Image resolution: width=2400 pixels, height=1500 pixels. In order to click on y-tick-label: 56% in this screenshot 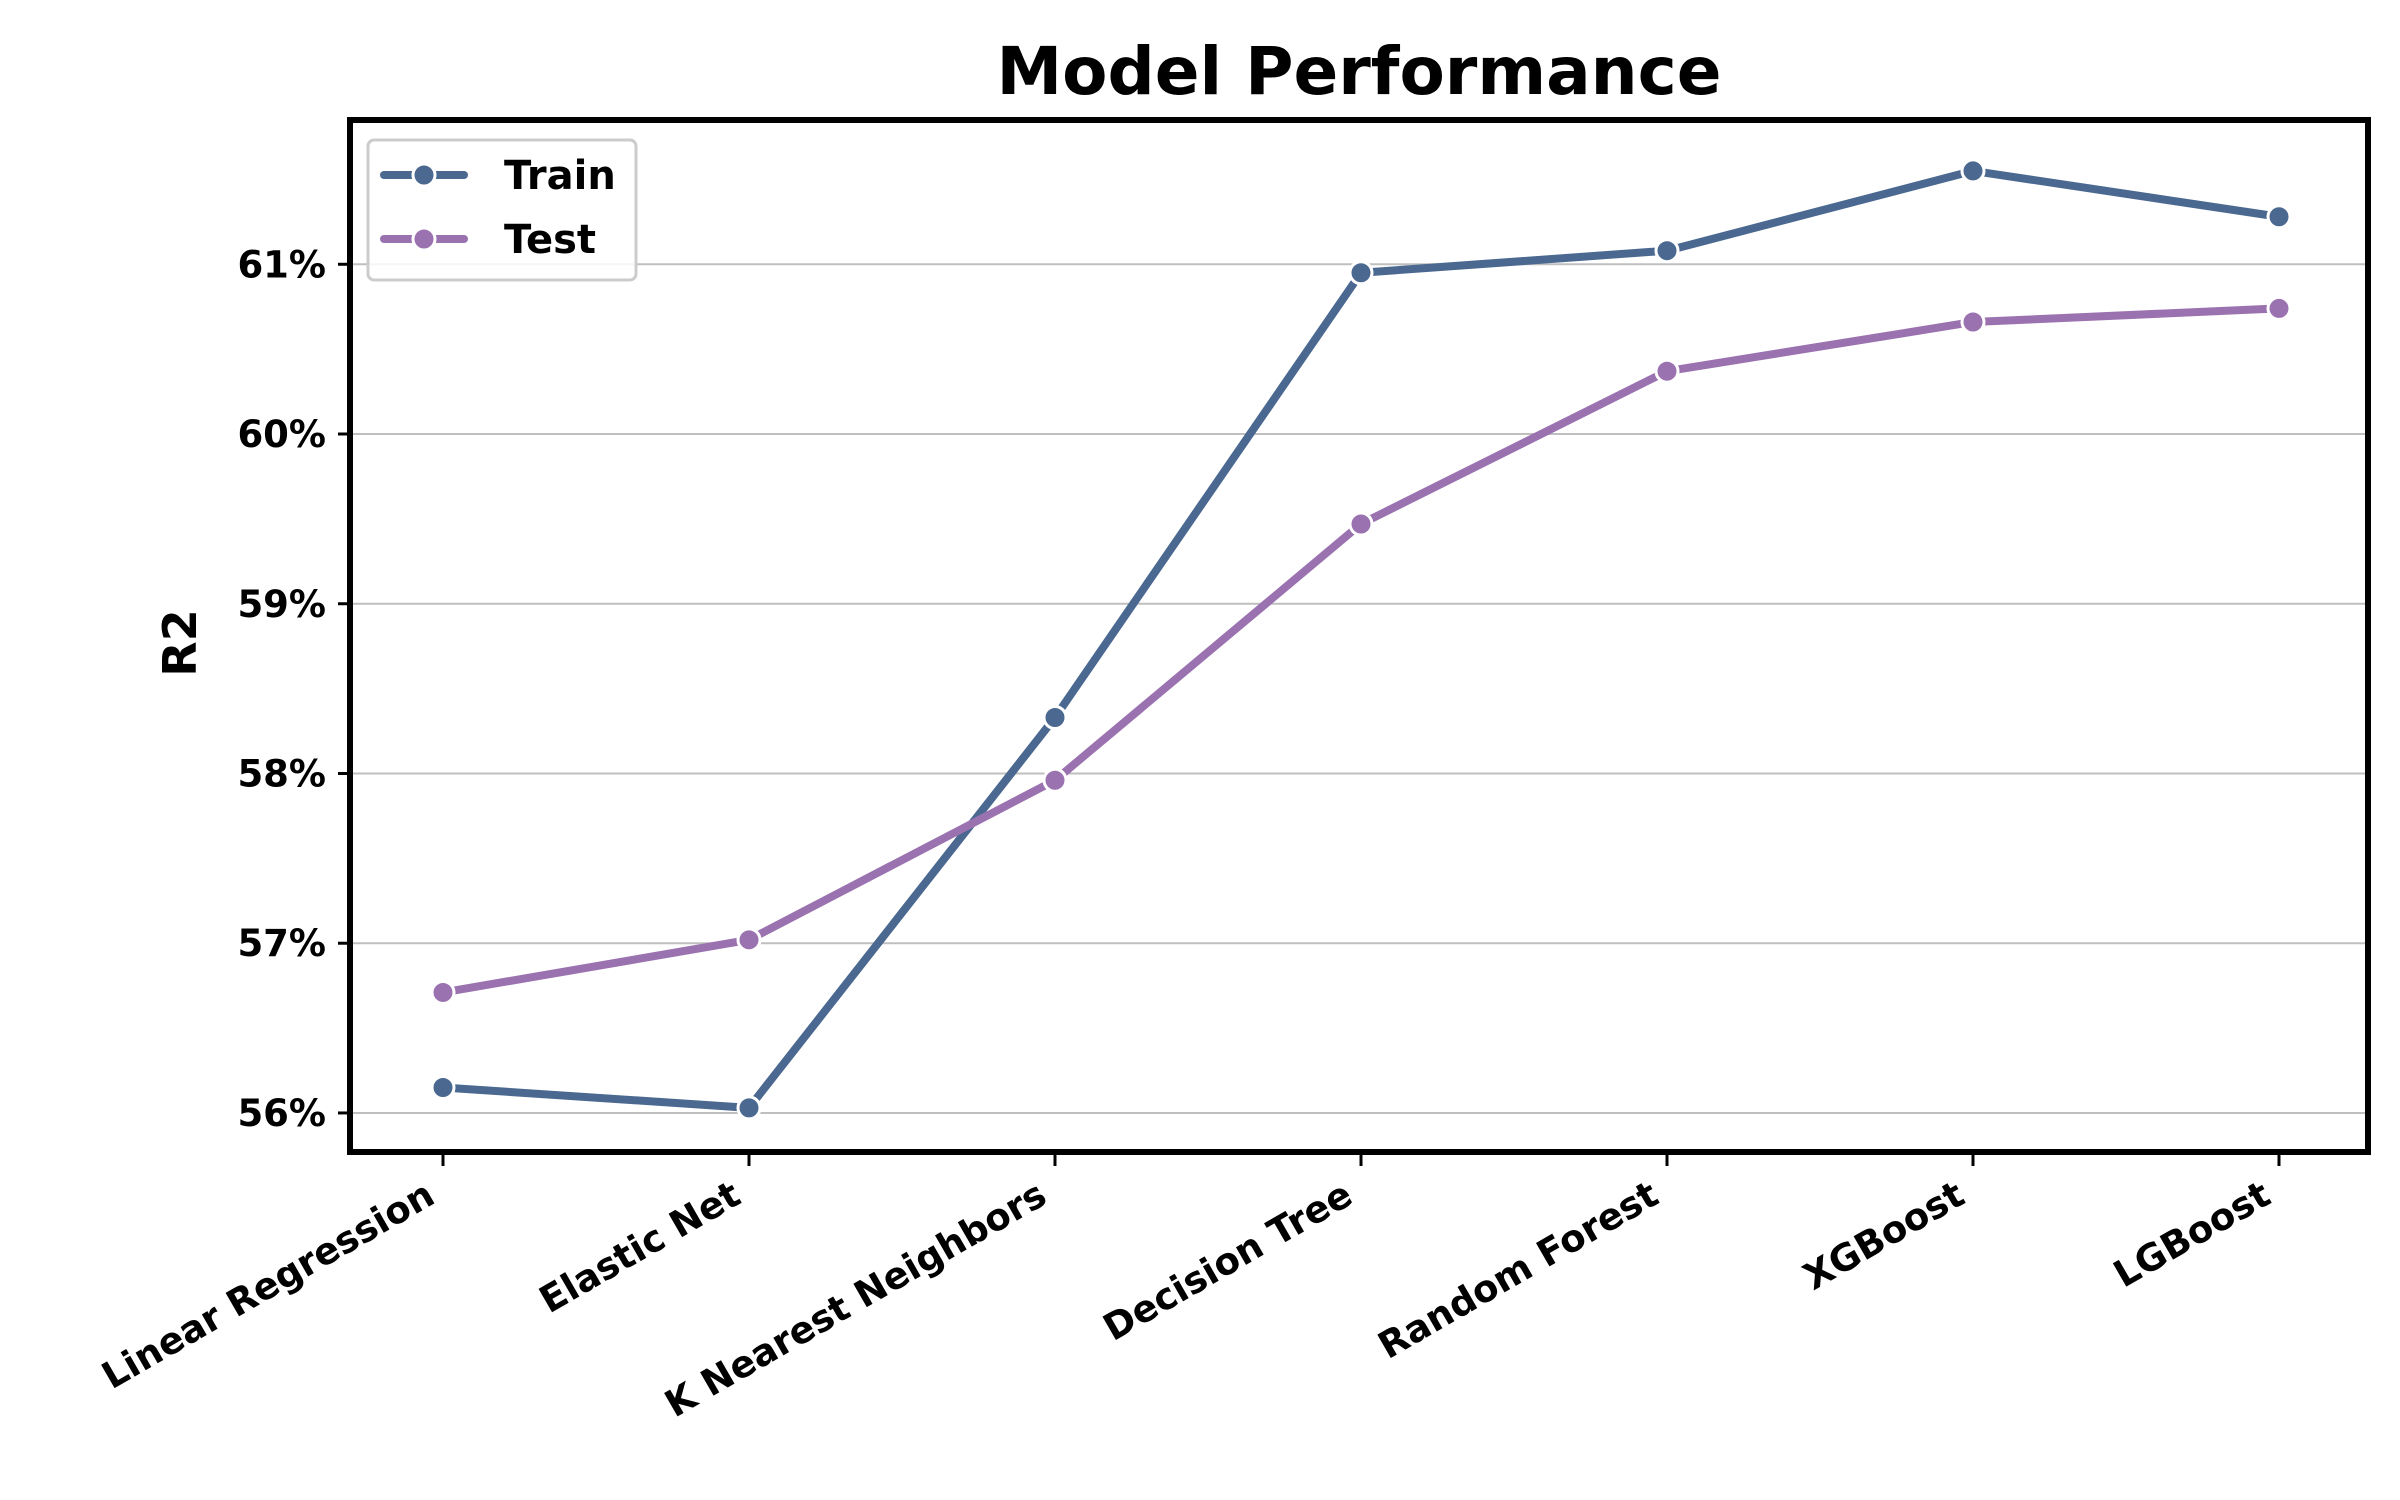, I will do `click(281, 1113)`.